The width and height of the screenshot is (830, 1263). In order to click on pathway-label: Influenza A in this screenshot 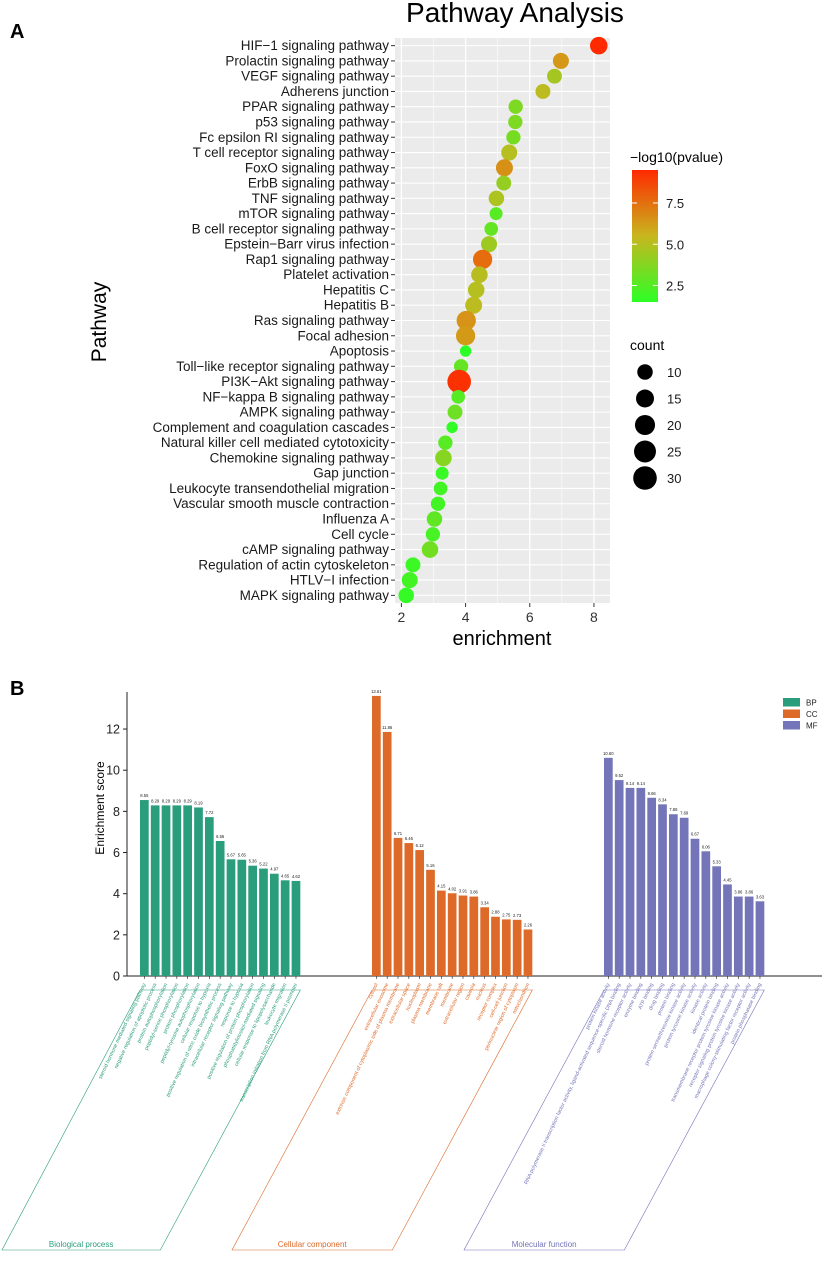, I will do `click(355, 519)`.